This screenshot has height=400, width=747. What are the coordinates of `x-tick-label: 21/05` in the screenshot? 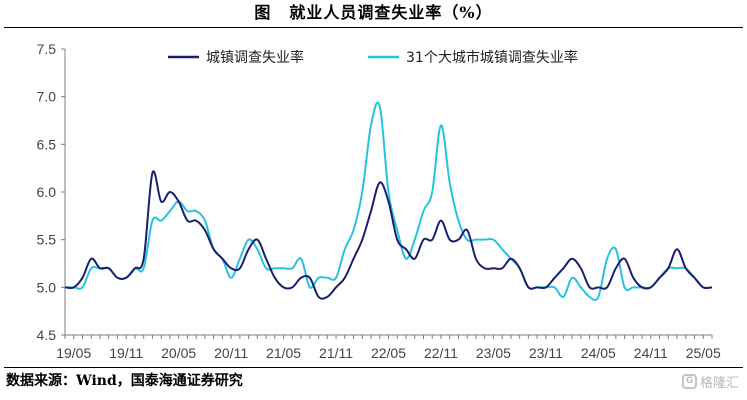 It's located at (283, 353).